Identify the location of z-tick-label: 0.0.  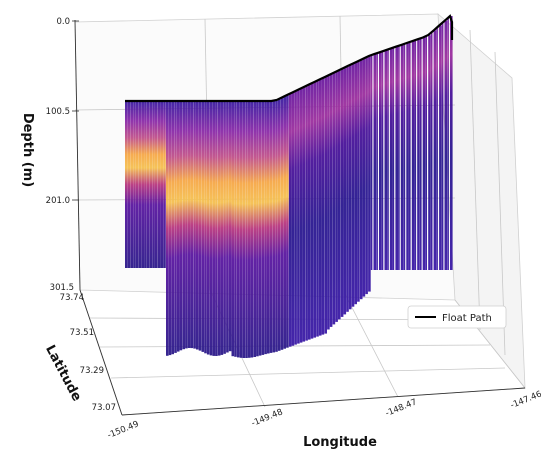
(63, 22).